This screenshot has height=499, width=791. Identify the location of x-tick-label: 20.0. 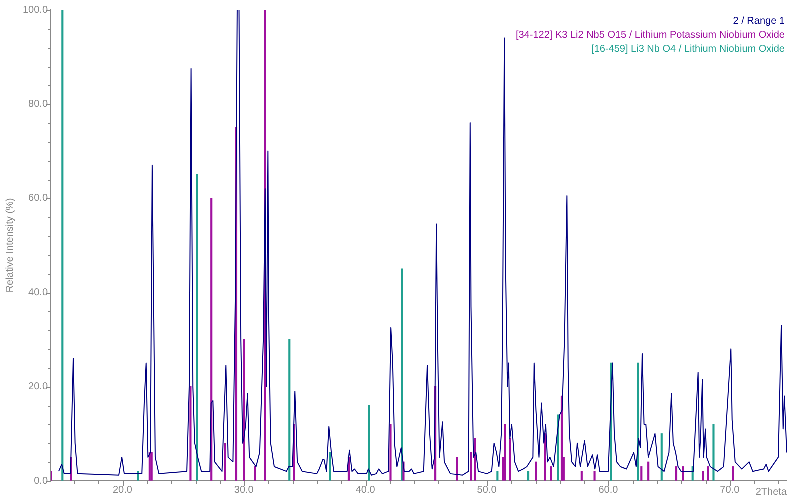
(122, 490).